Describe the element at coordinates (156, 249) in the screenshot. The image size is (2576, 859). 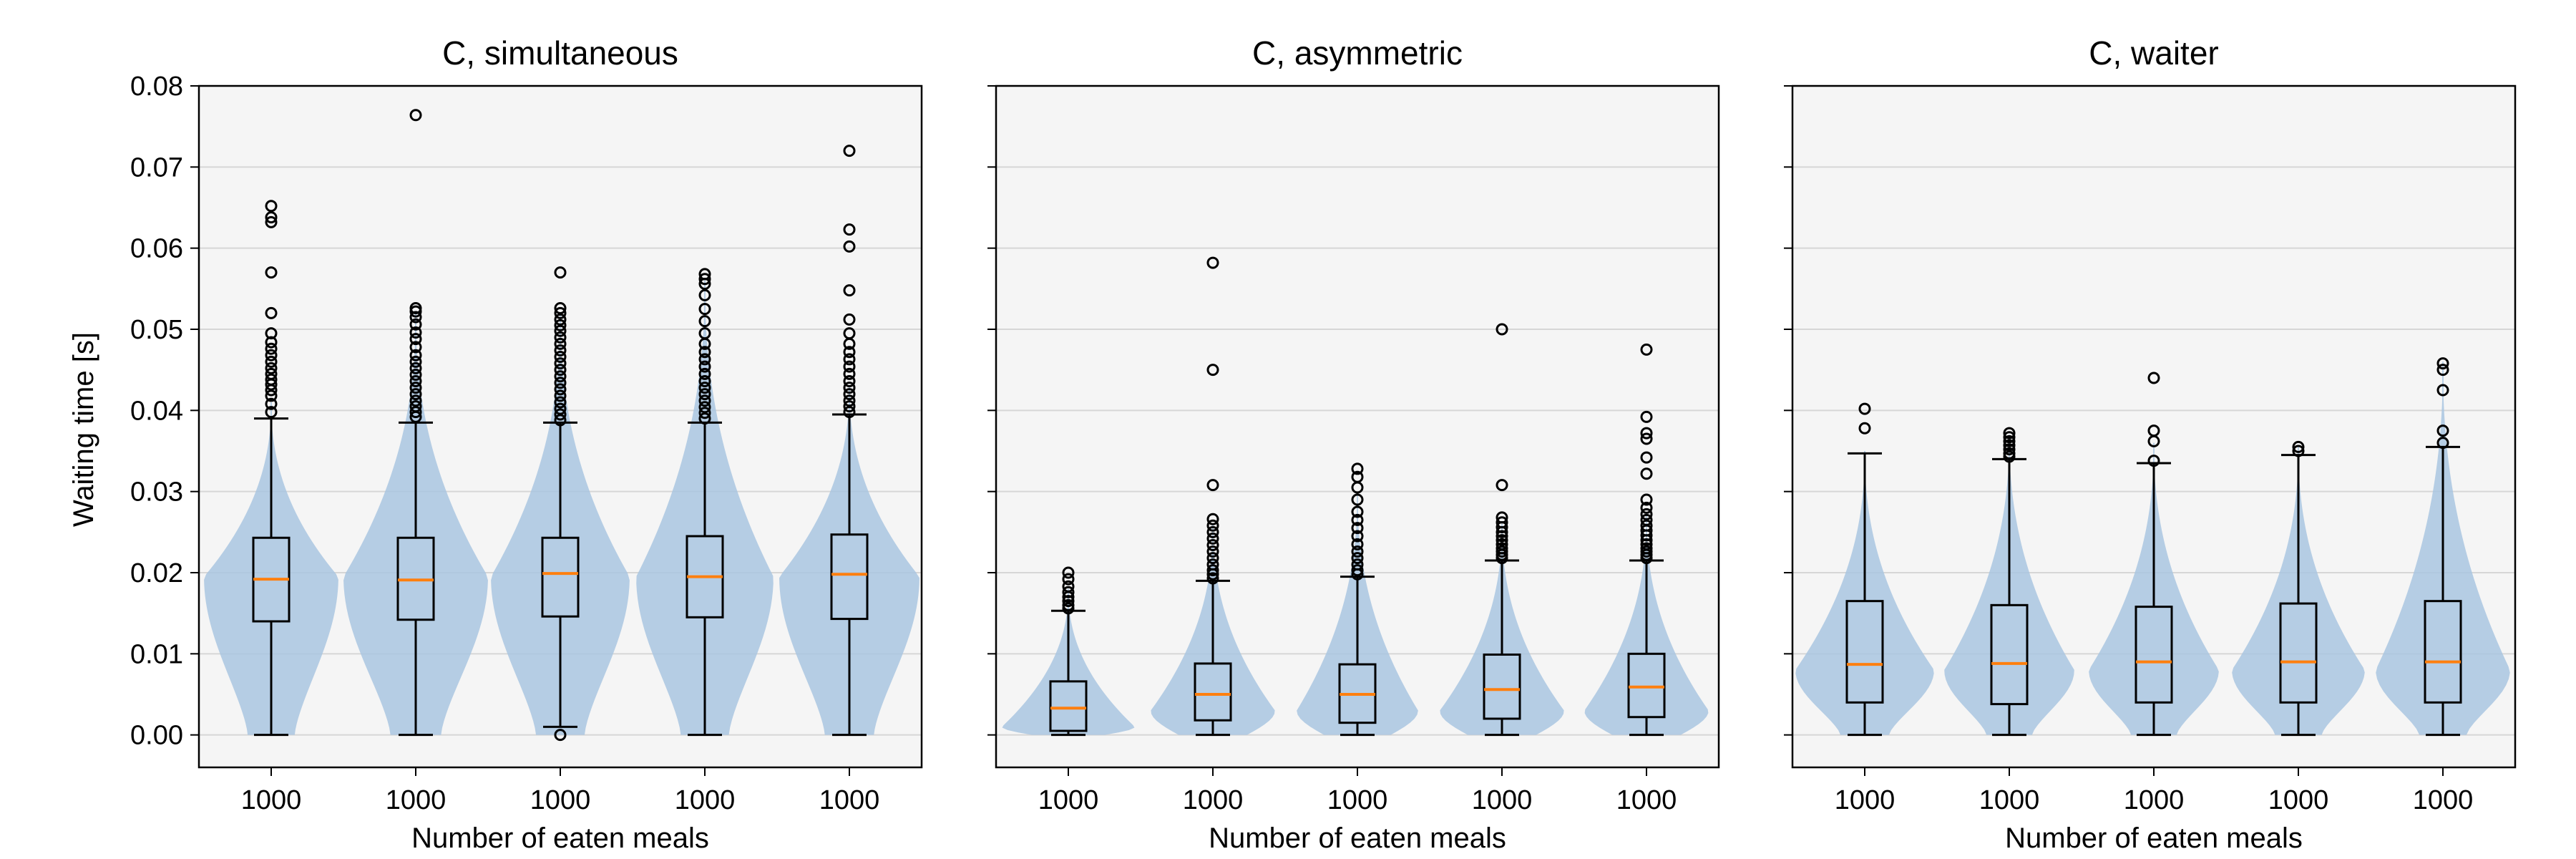
I see `y-tick-label: 0.06` at that location.